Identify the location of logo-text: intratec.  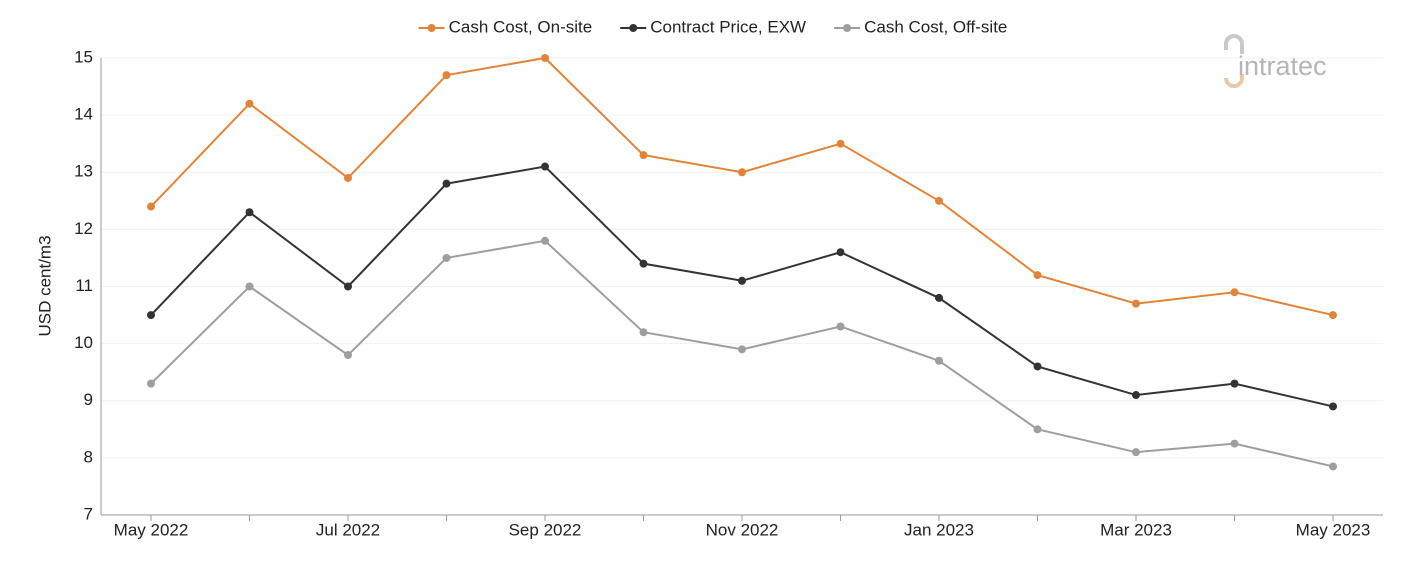
(1282, 66).